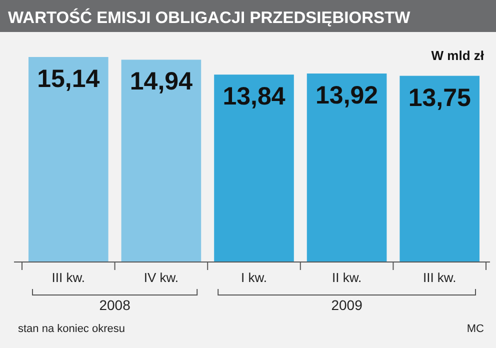 The width and height of the screenshot is (496, 348). What do you see at coordinates (347, 305) in the screenshot?
I see `text: 2009` at bounding box center [347, 305].